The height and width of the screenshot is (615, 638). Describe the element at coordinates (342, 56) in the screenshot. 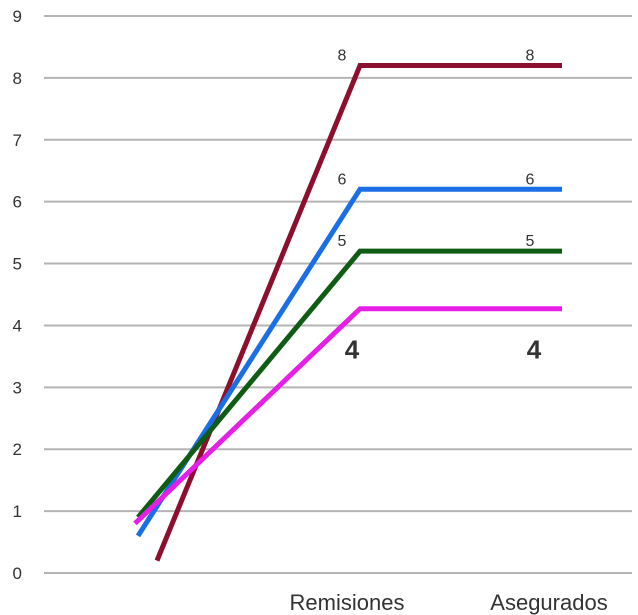

I see `data-label-s0-p1: 8` at that location.